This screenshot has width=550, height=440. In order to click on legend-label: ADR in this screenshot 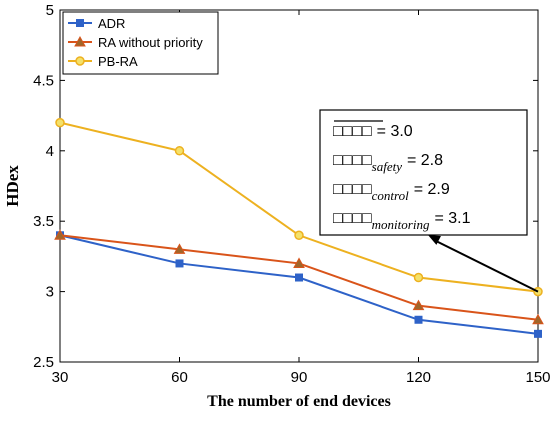, I will do `click(111, 23)`.